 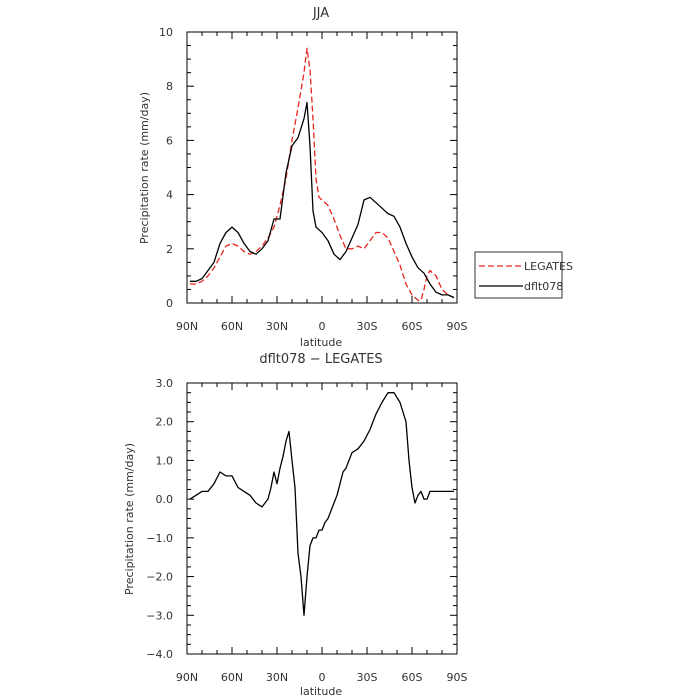 I want to click on top-x-tick-label: 0, so click(x=322, y=326).